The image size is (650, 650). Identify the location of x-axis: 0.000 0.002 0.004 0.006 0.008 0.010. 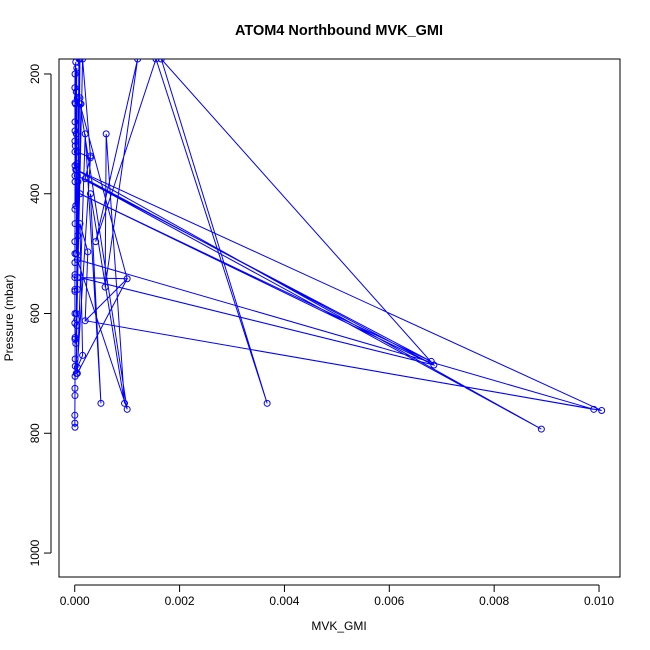
(337, 596).